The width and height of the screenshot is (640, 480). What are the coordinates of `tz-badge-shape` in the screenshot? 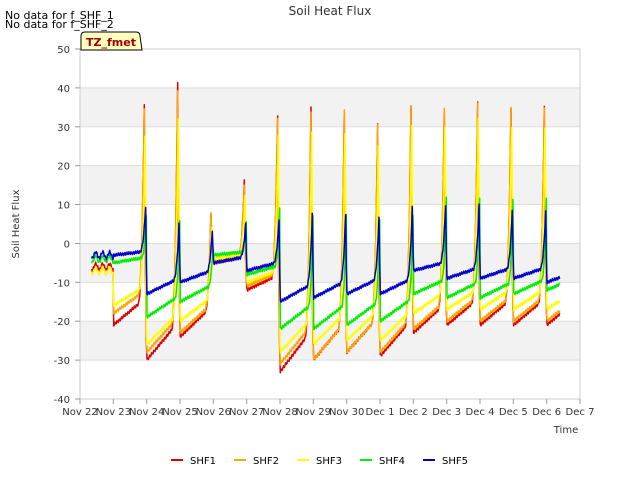 It's located at (111, 41).